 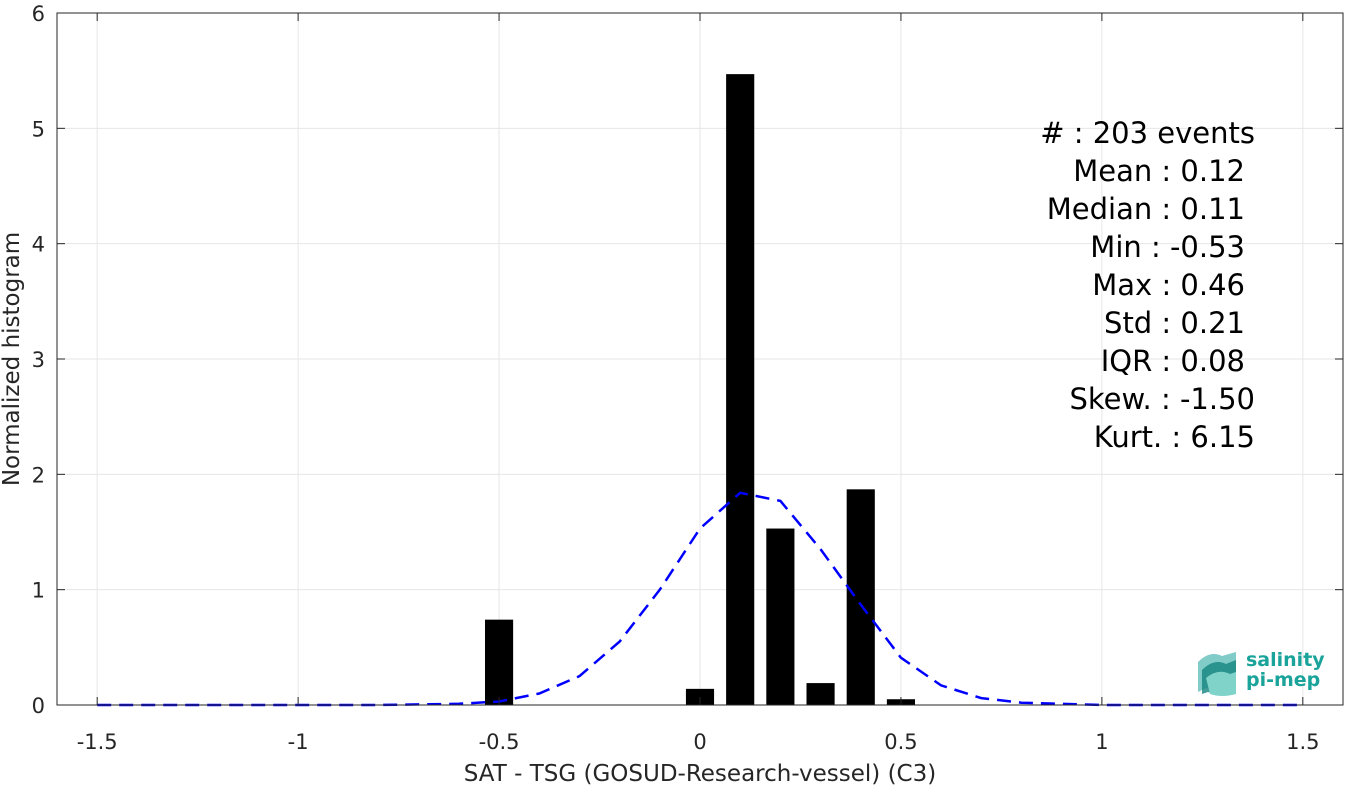 I want to click on x-tick-label: -1.5, so click(x=97, y=742).